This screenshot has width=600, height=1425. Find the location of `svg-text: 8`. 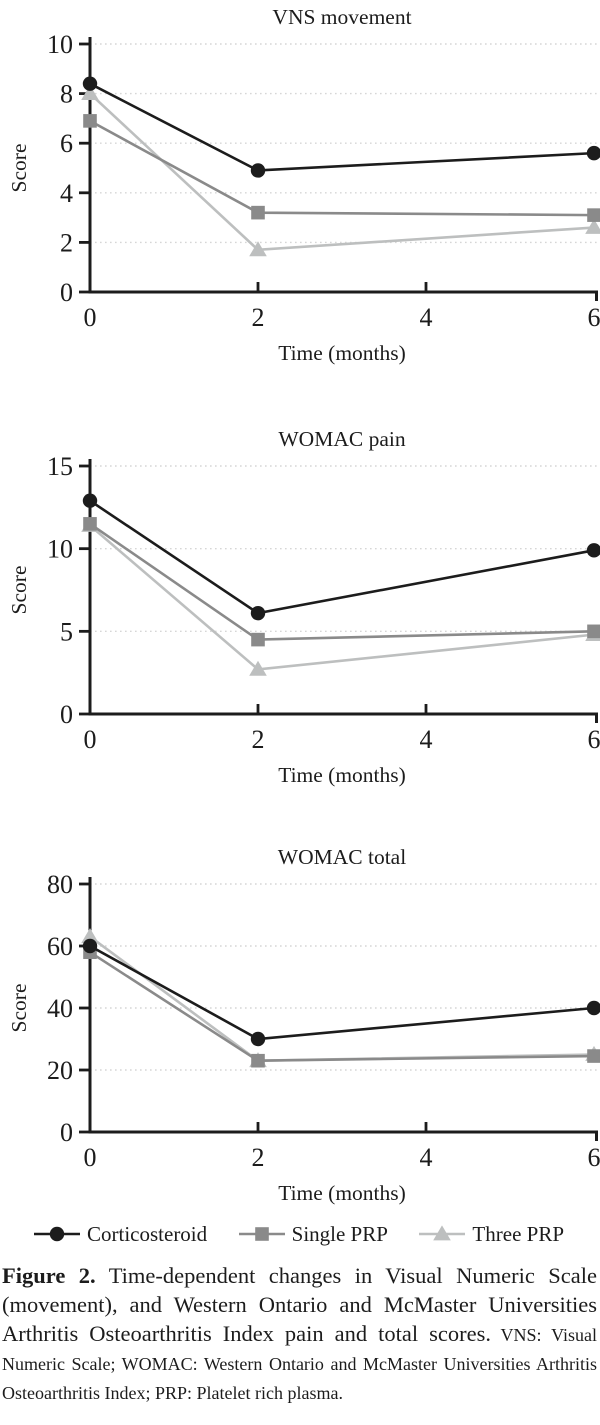

svg-text: 8 is located at coordinates (66, 94).